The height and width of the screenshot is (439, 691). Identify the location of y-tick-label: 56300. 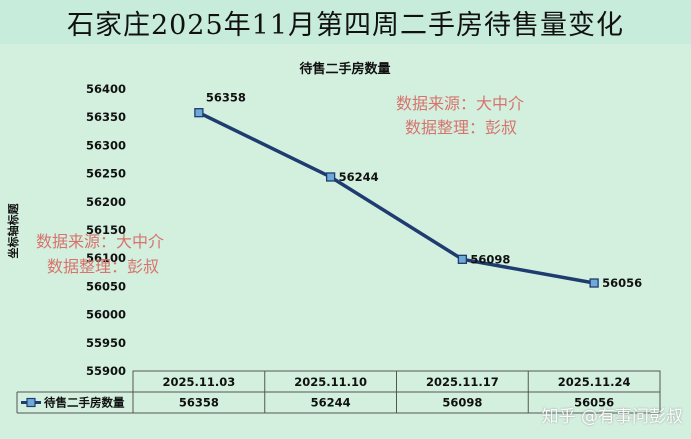
(106, 145).